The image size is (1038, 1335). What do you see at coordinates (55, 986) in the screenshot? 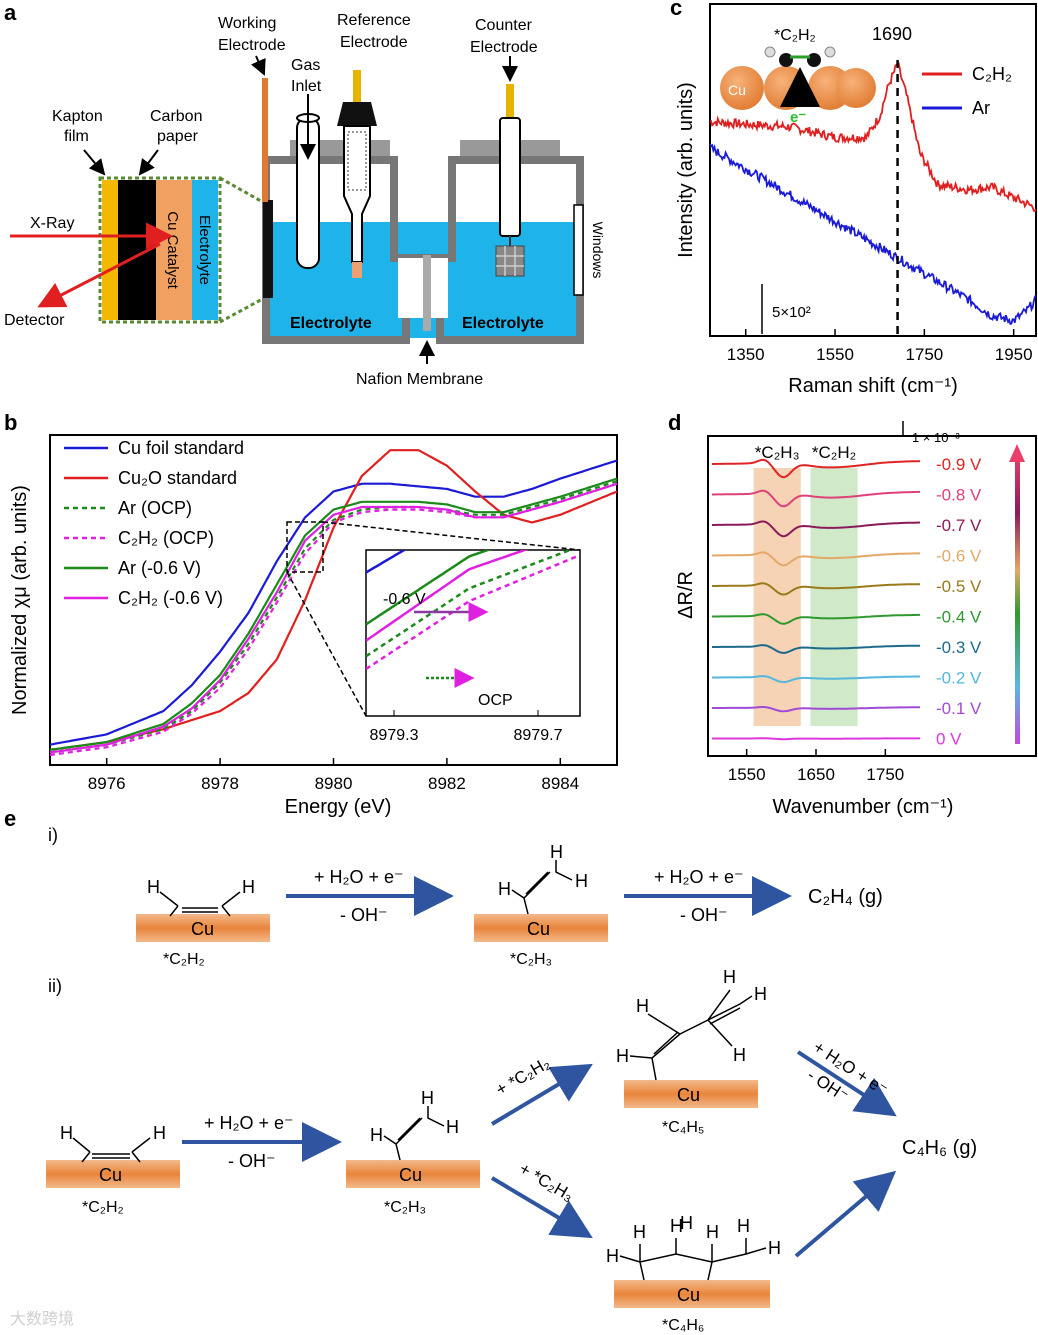
I see `pathway-ii-label: ii)` at bounding box center [55, 986].